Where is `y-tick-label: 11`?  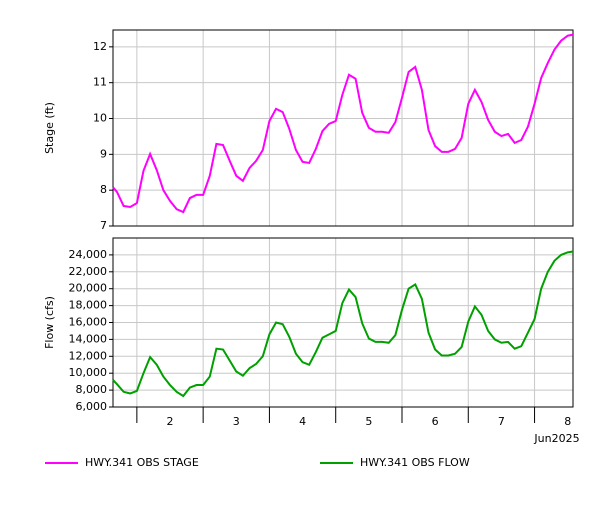 y-tick-label: 11 is located at coordinates (100, 82).